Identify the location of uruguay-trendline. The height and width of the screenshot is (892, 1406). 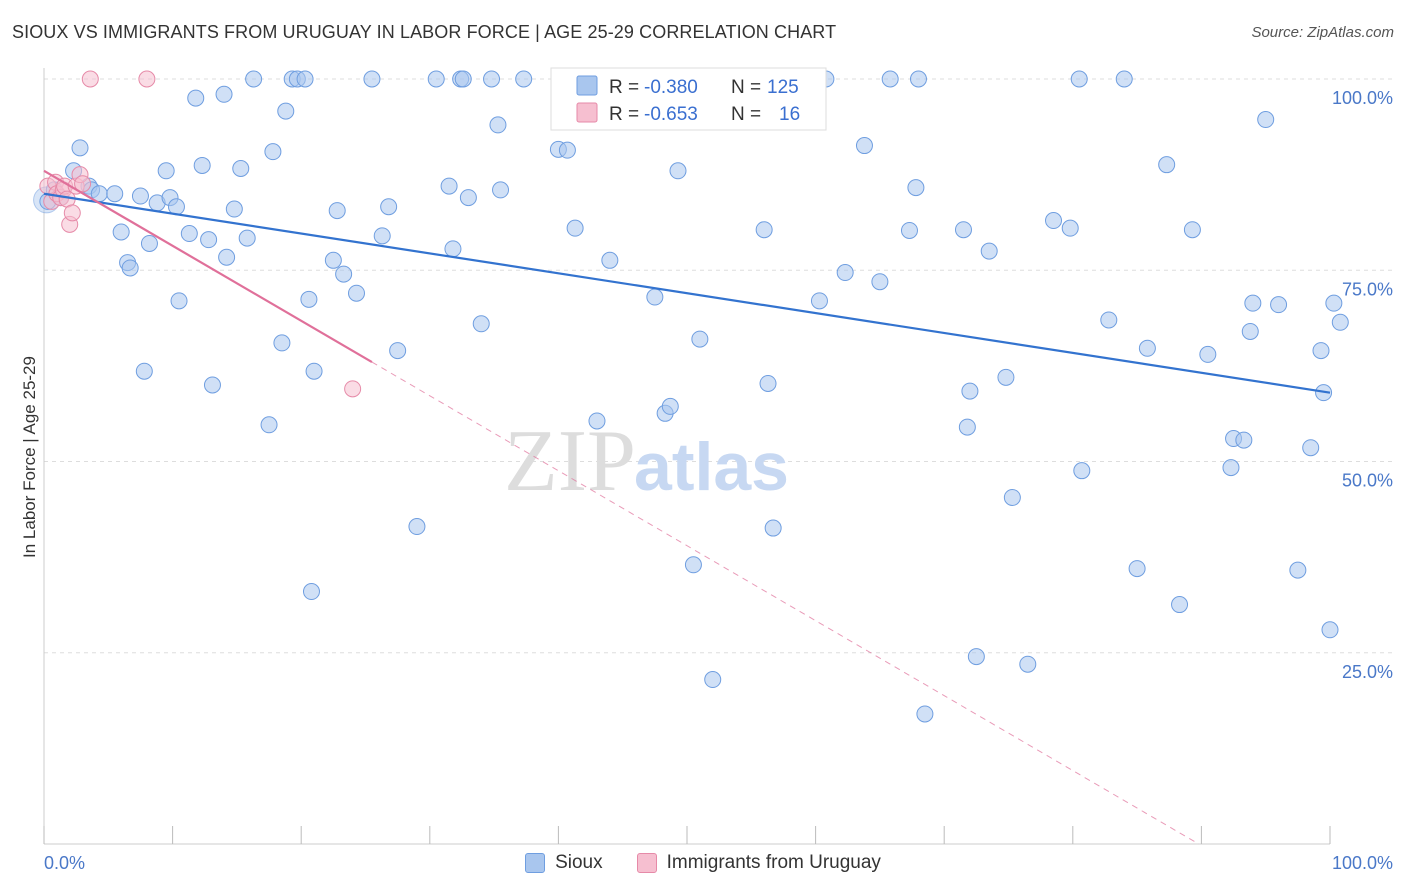
(208, 266).